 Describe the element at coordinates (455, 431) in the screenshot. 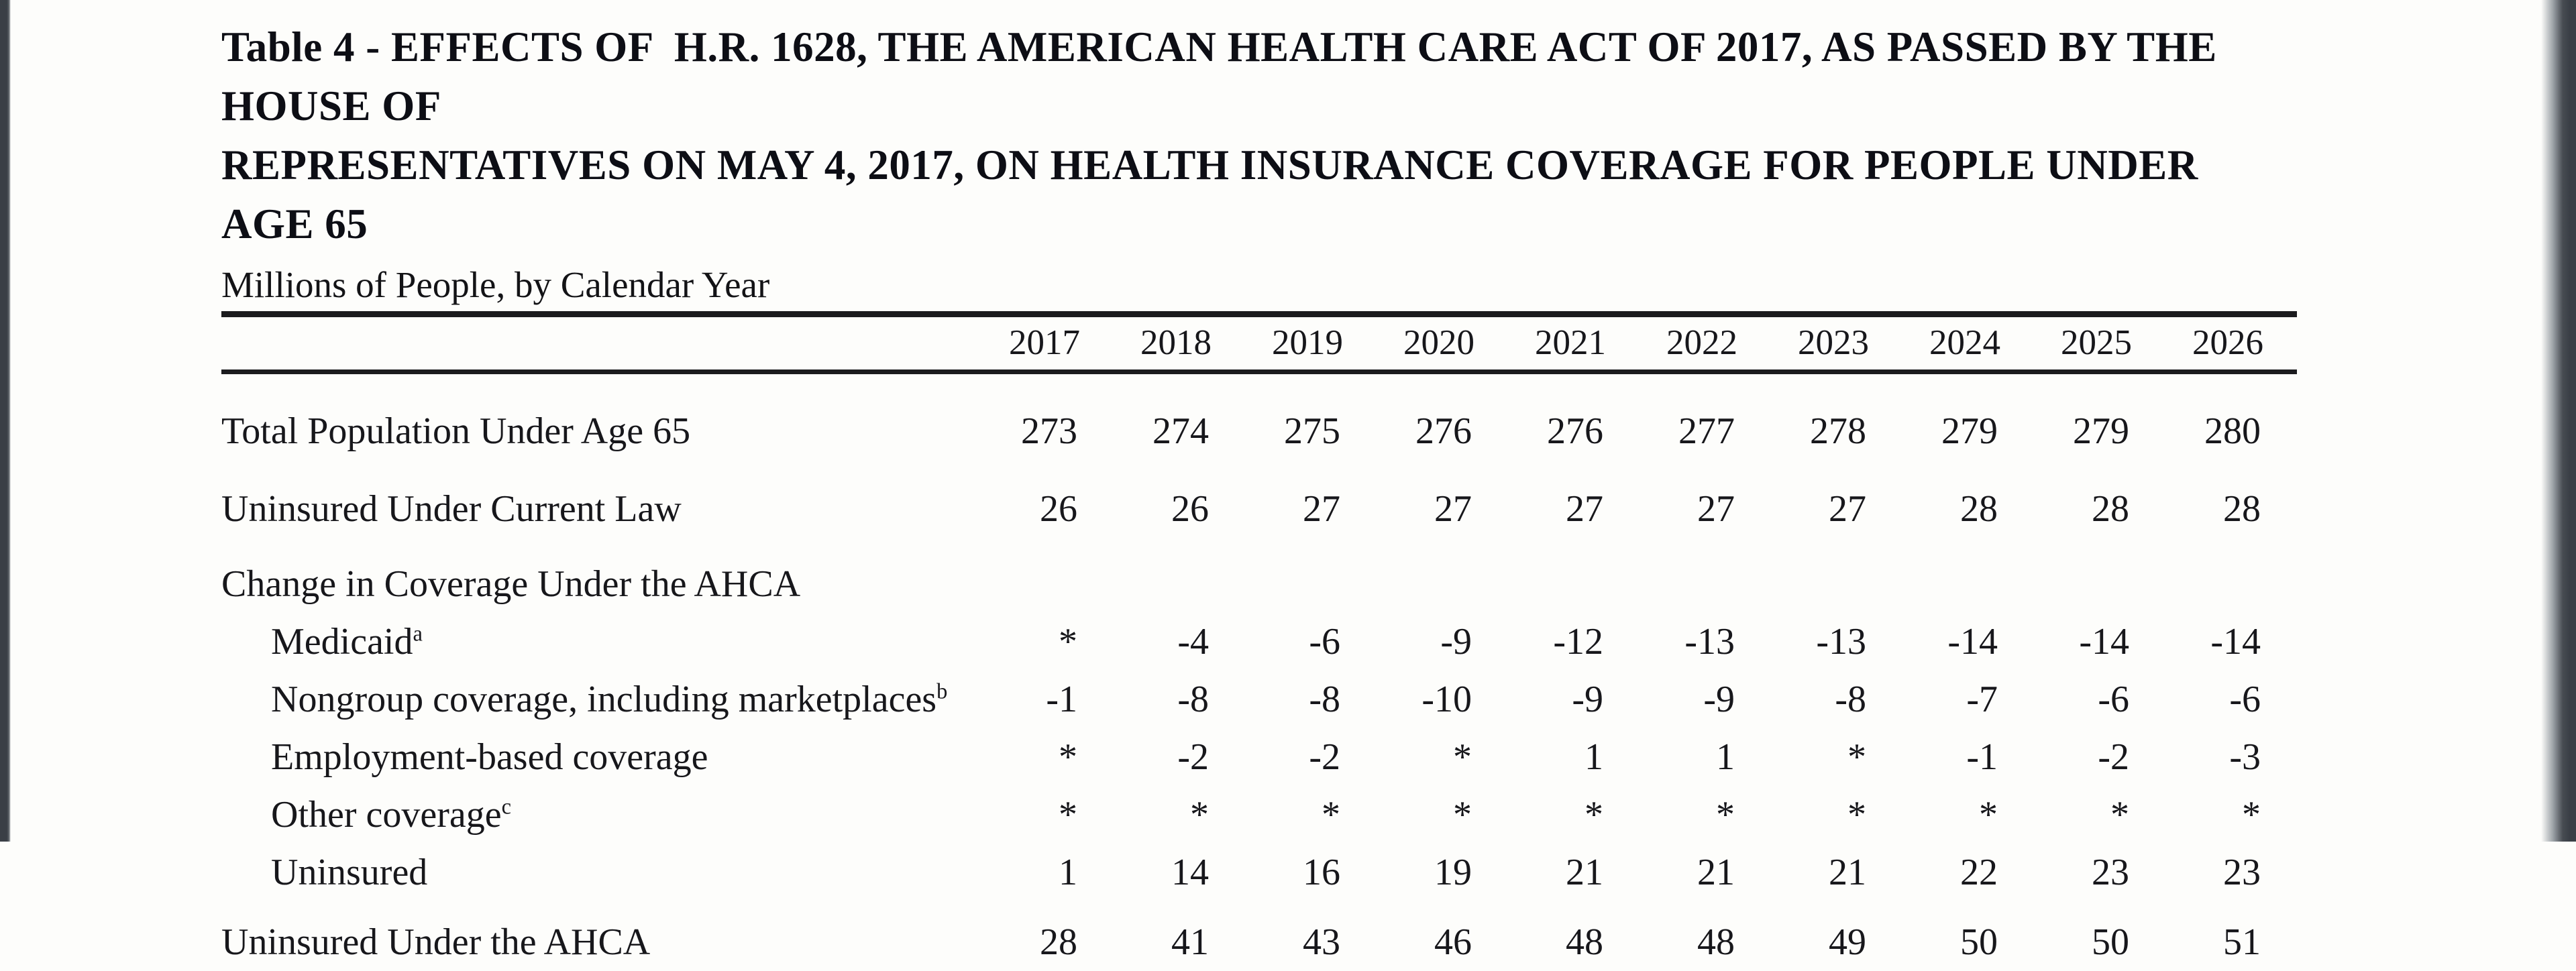

I see `row-label-text: Total Population Under Age 65` at that location.